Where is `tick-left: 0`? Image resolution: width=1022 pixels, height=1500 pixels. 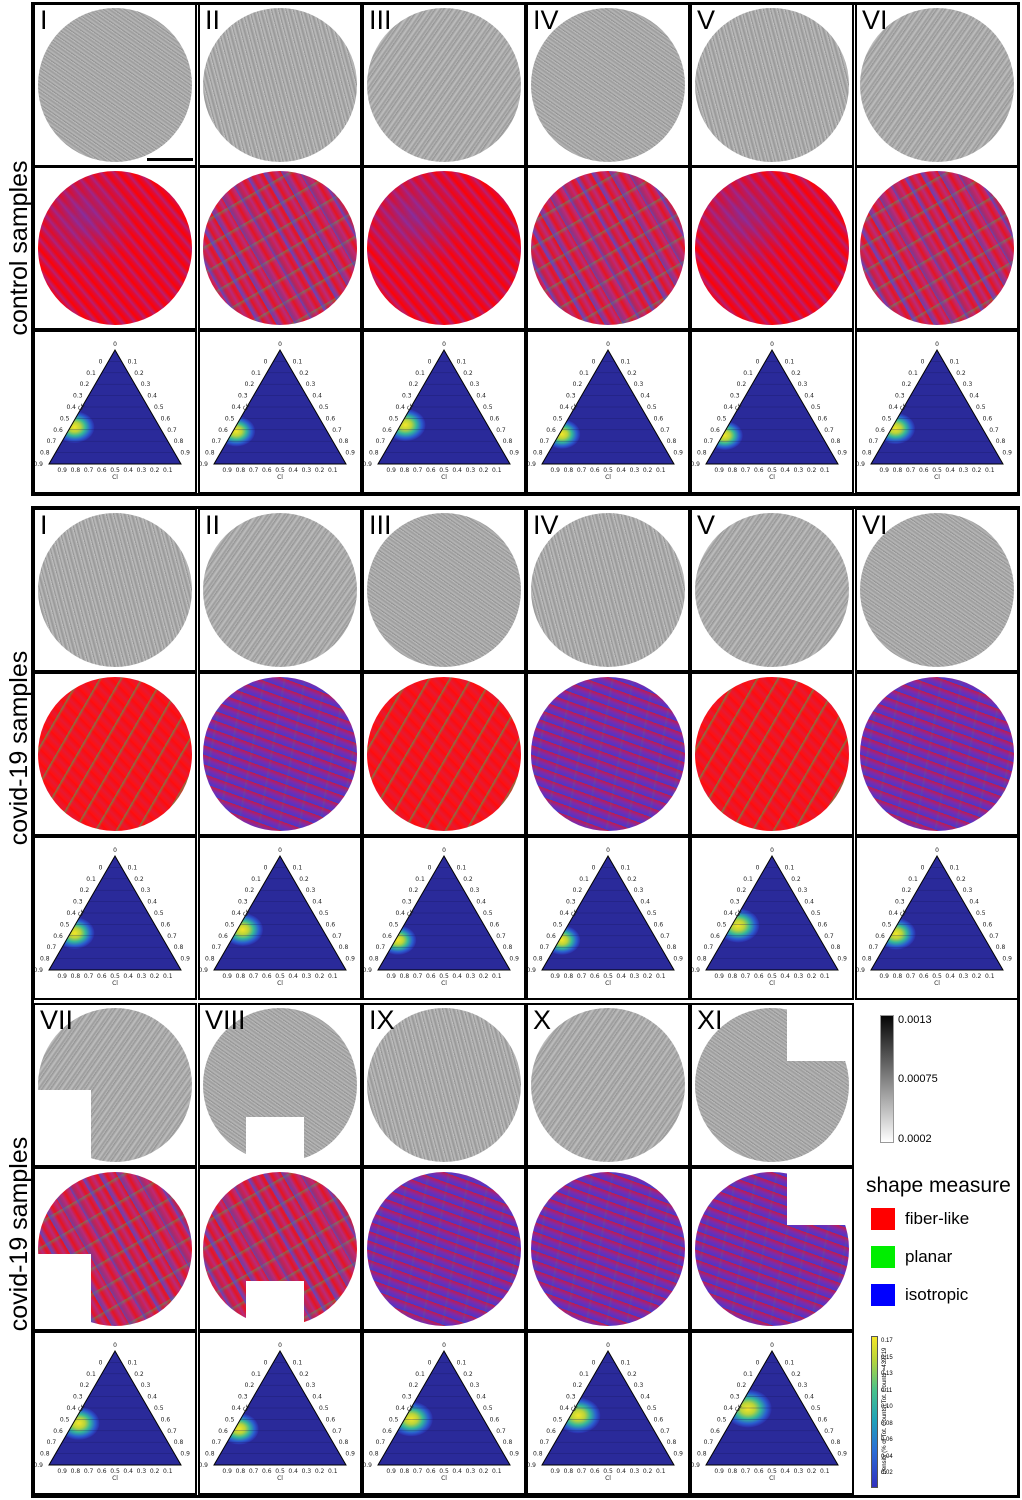
tick-left: 0 is located at coordinates (101, 867).